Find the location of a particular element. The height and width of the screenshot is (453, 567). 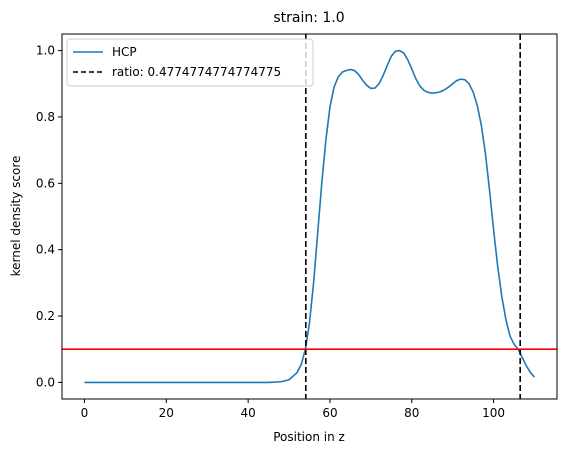

legend: HCP ratio: 0.4774774774774775 is located at coordinates (190, 62).